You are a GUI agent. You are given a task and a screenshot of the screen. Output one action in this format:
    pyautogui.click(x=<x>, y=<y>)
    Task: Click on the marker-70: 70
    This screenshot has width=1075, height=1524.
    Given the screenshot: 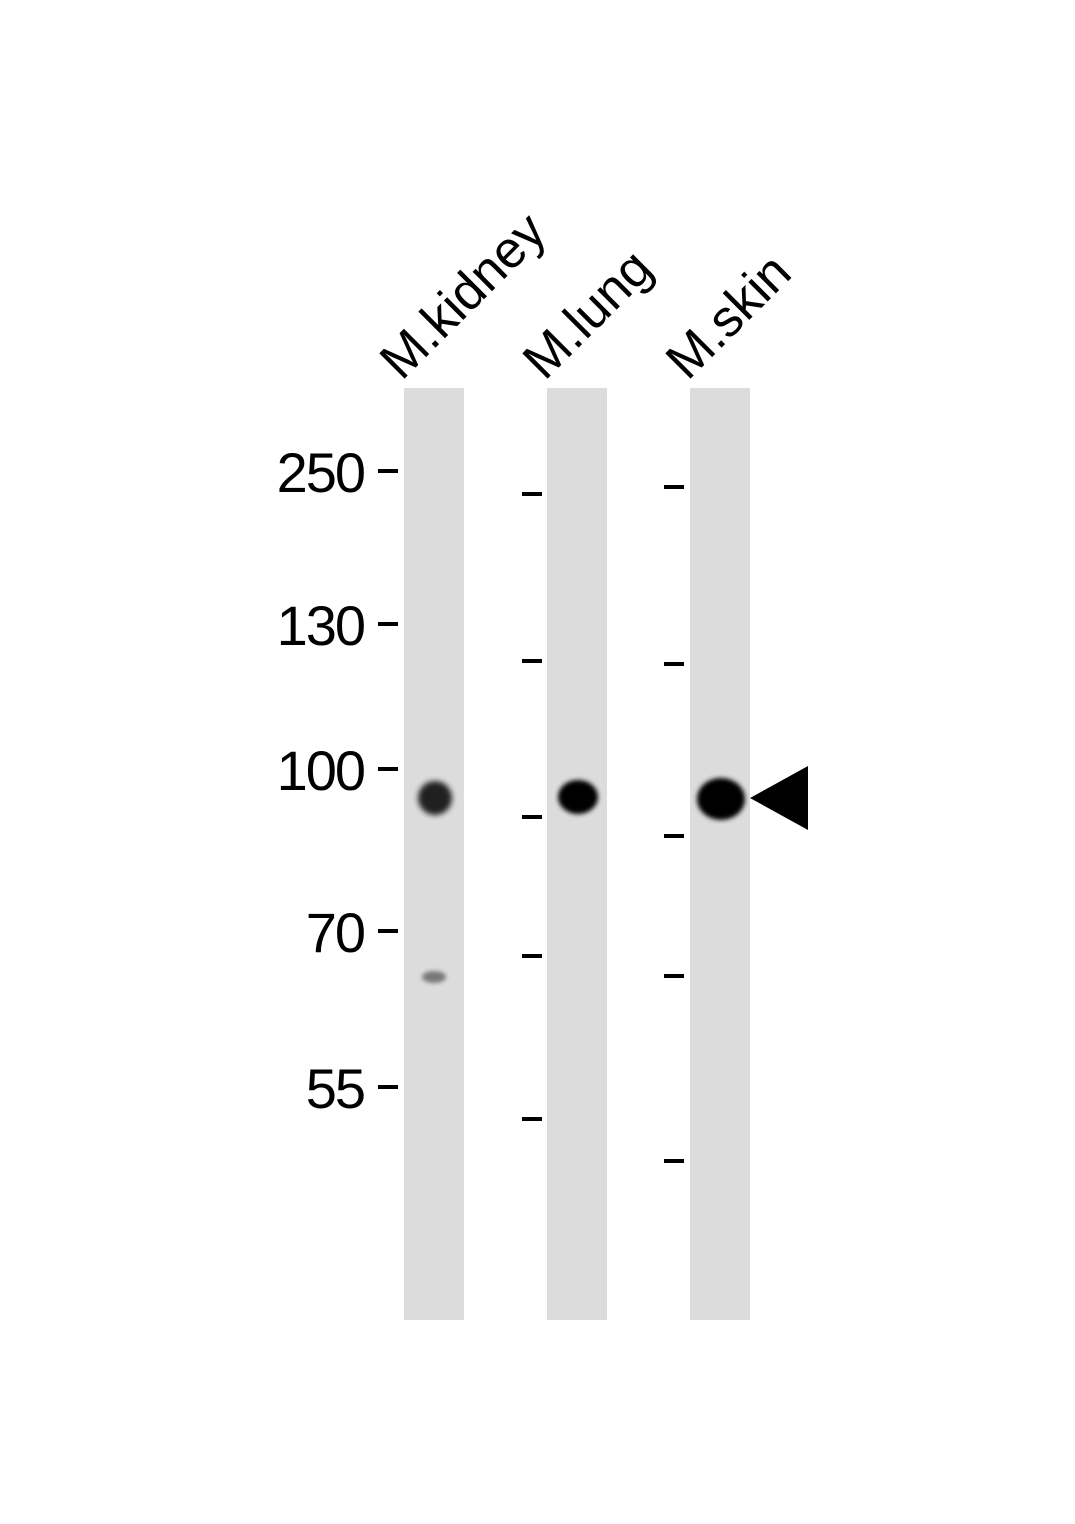 What is the action you would take?
    pyautogui.click(x=335, y=932)
    